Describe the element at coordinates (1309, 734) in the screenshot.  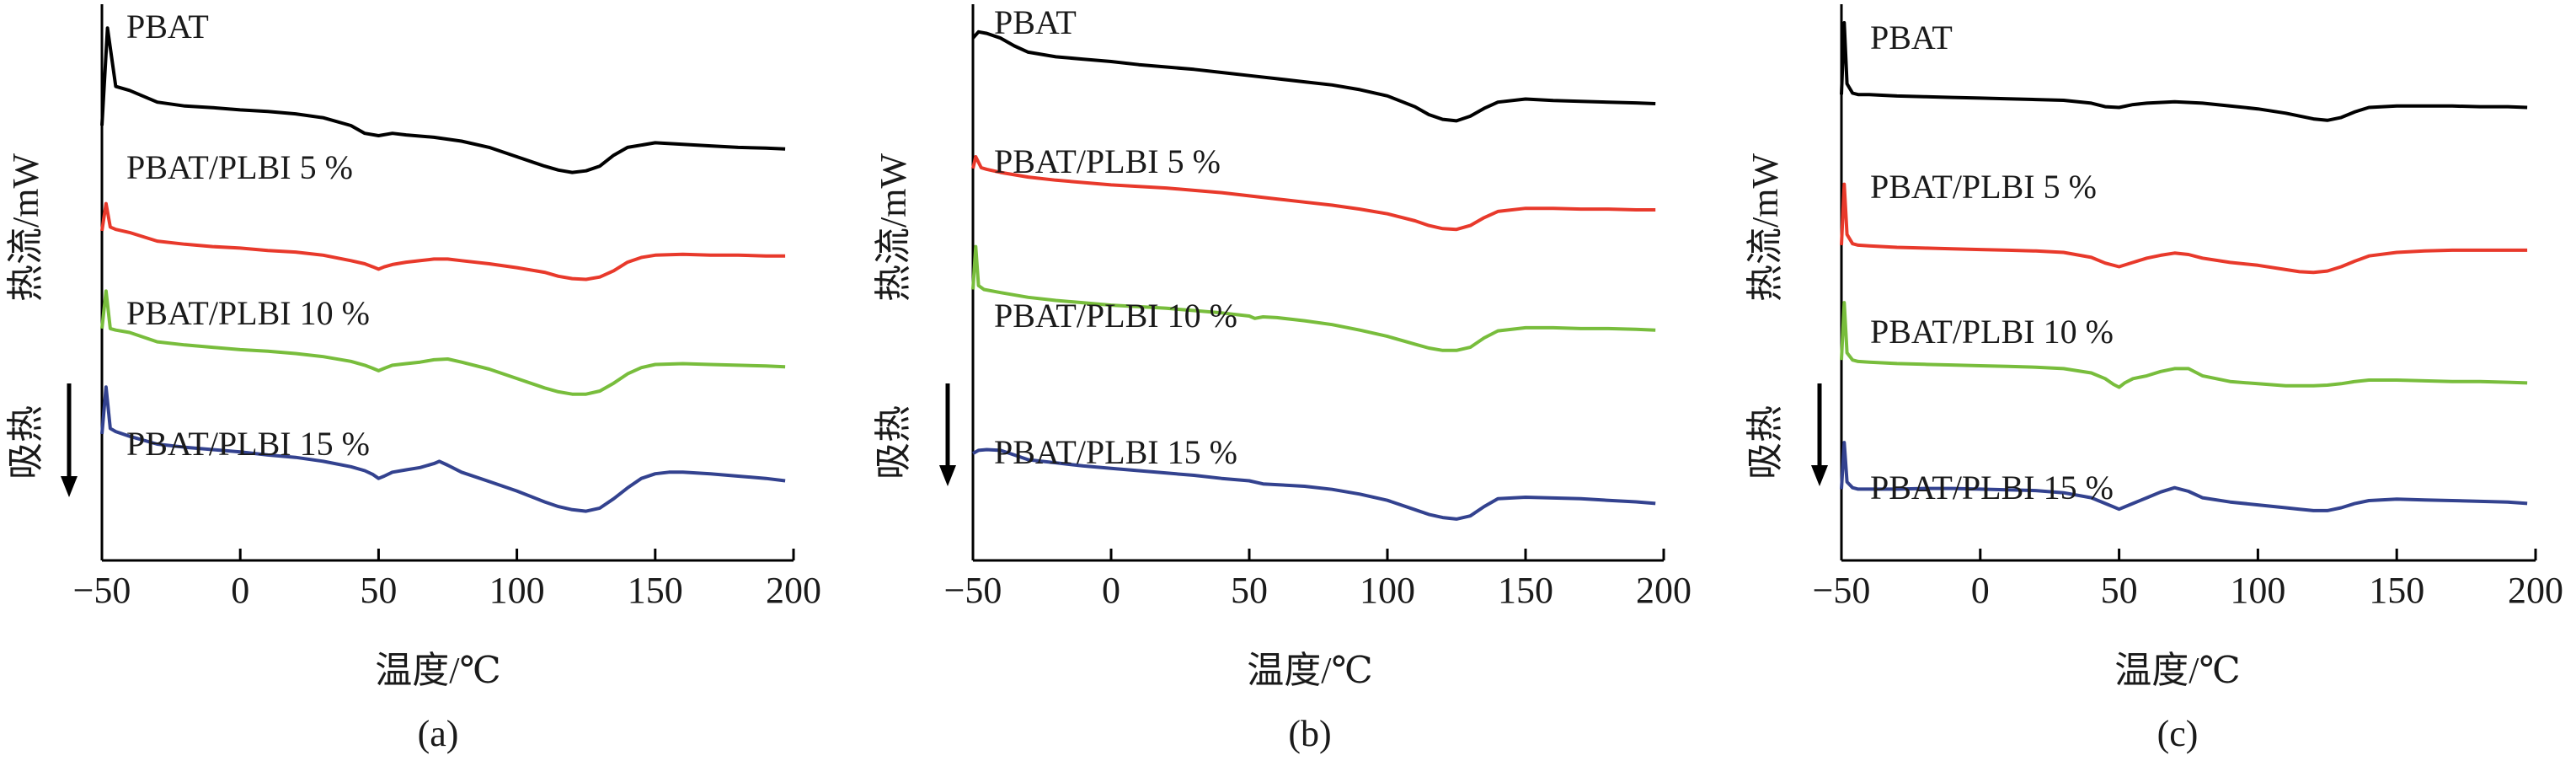
I see `panel-label: (b)` at that location.